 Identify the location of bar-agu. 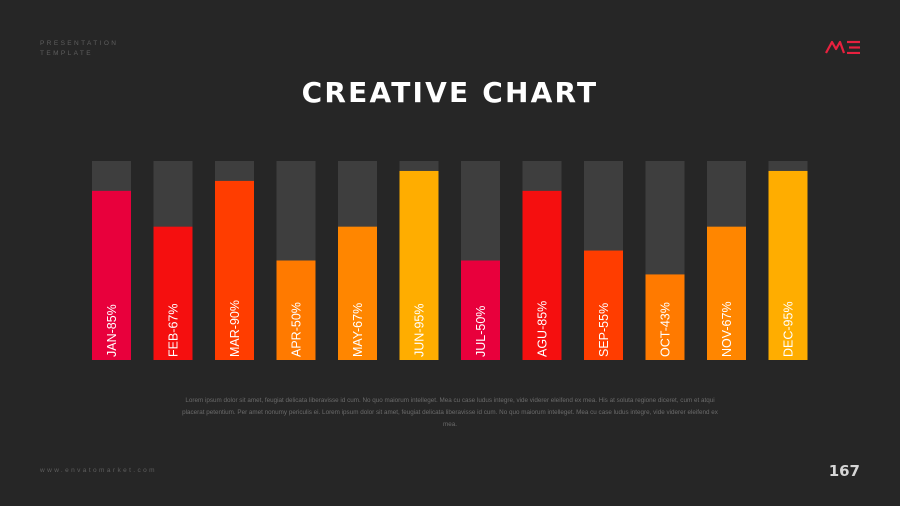
(542, 275).